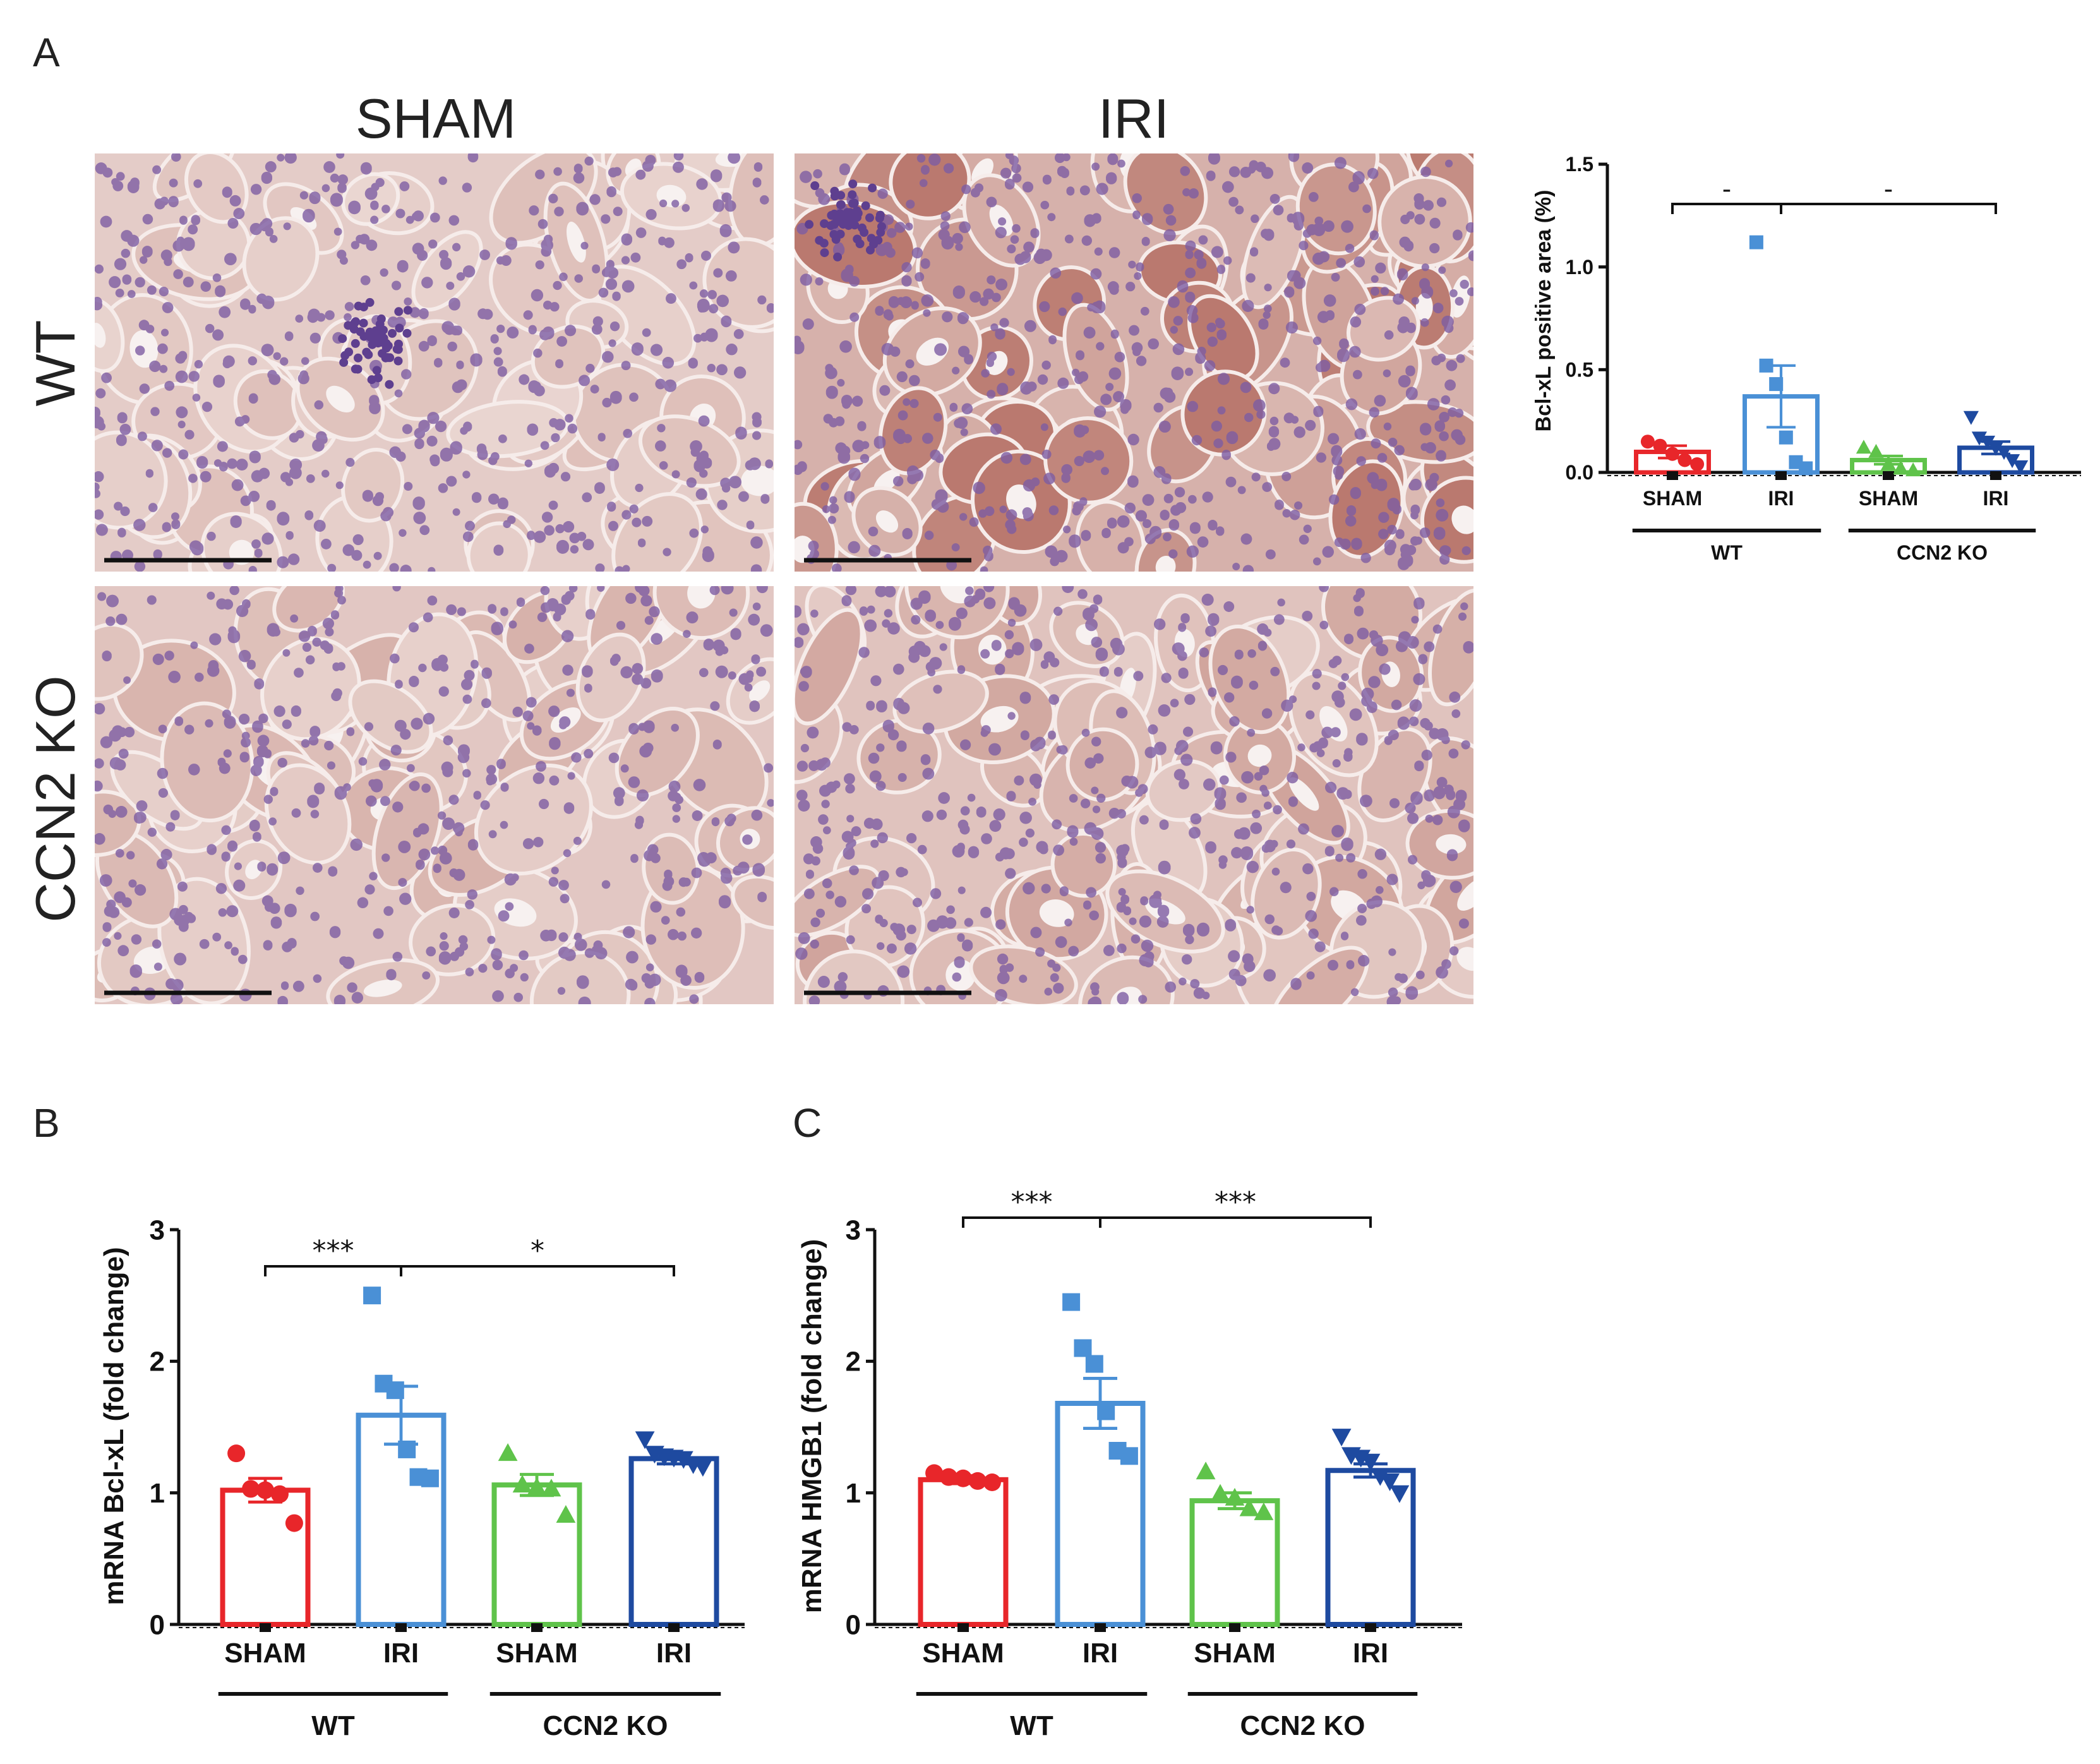 The height and width of the screenshot is (1764, 2100). Describe the element at coordinates (537, 1251) in the screenshot. I see `significance-label: *` at that location.